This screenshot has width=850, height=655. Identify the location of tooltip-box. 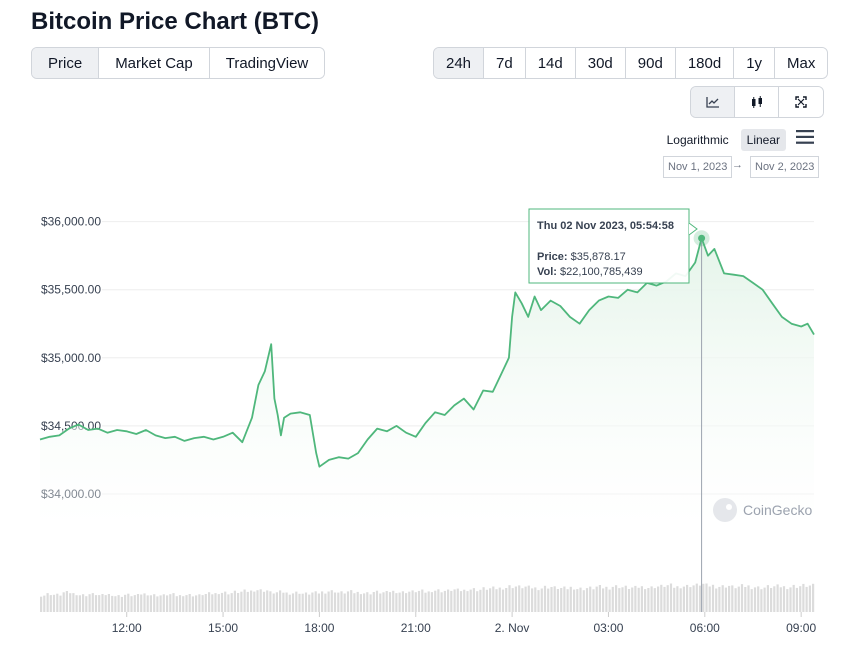
(609, 246).